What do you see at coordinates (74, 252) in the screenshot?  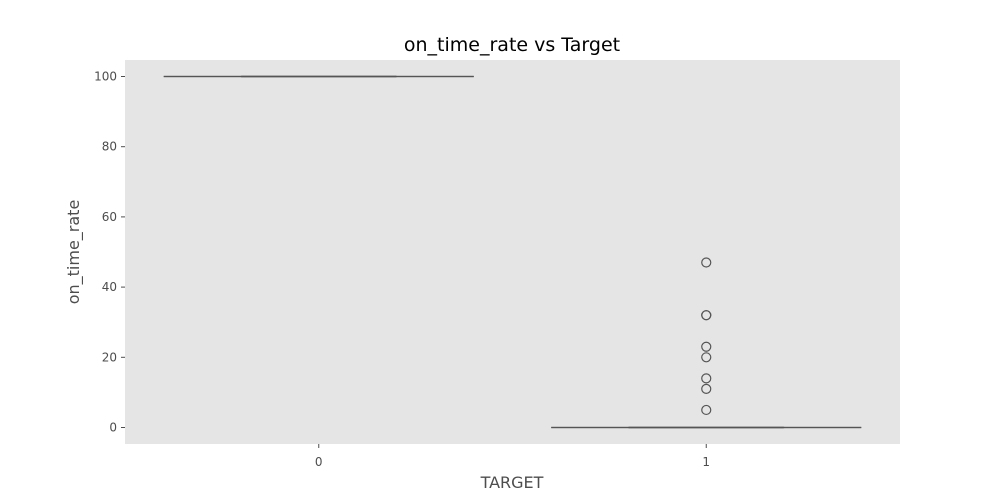 I see `y-axis-label: on_time_rate` at bounding box center [74, 252].